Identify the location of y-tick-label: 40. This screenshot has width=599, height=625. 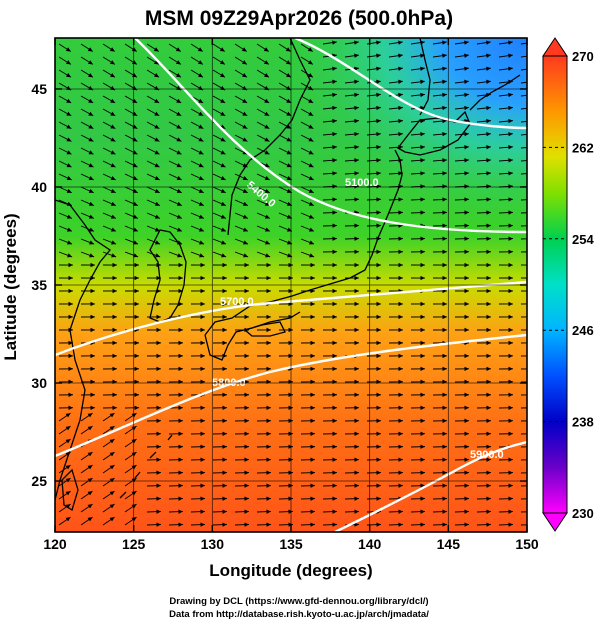
(39, 187).